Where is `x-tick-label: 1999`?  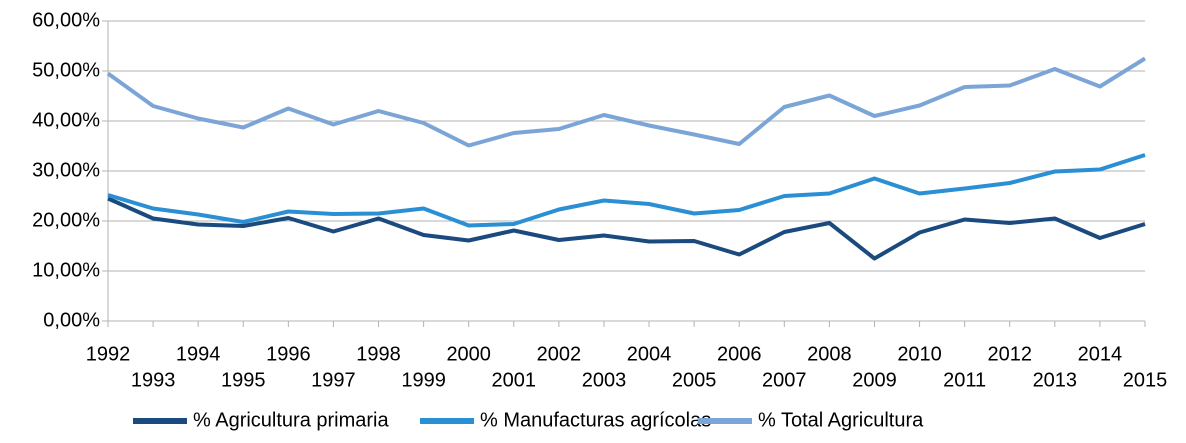
x-tick-label: 1999 is located at coordinates (423, 380).